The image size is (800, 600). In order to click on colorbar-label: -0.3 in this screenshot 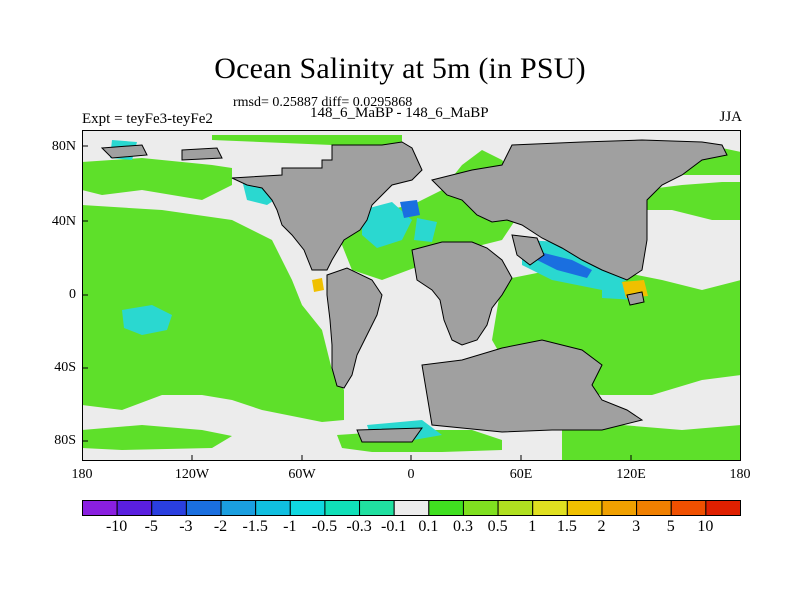, I will do `click(359, 526)`.